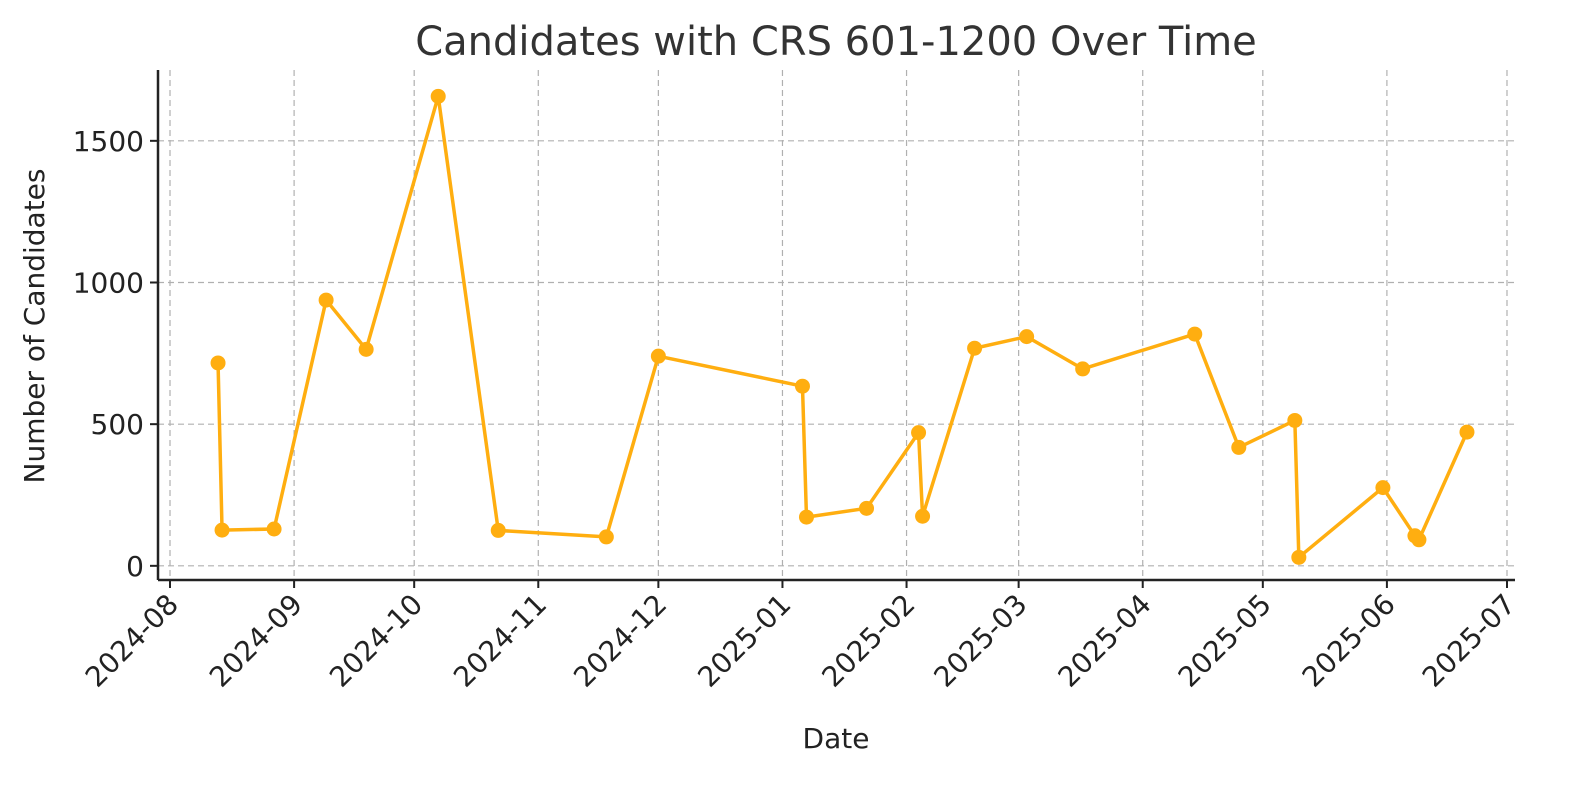 This screenshot has height=785, width=1577. I want to click on x-axis-label: Date, so click(836, 738).